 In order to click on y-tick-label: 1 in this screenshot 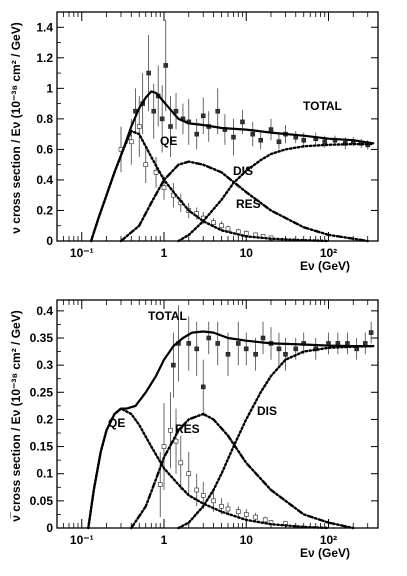, I will do `click(49, 88)`.